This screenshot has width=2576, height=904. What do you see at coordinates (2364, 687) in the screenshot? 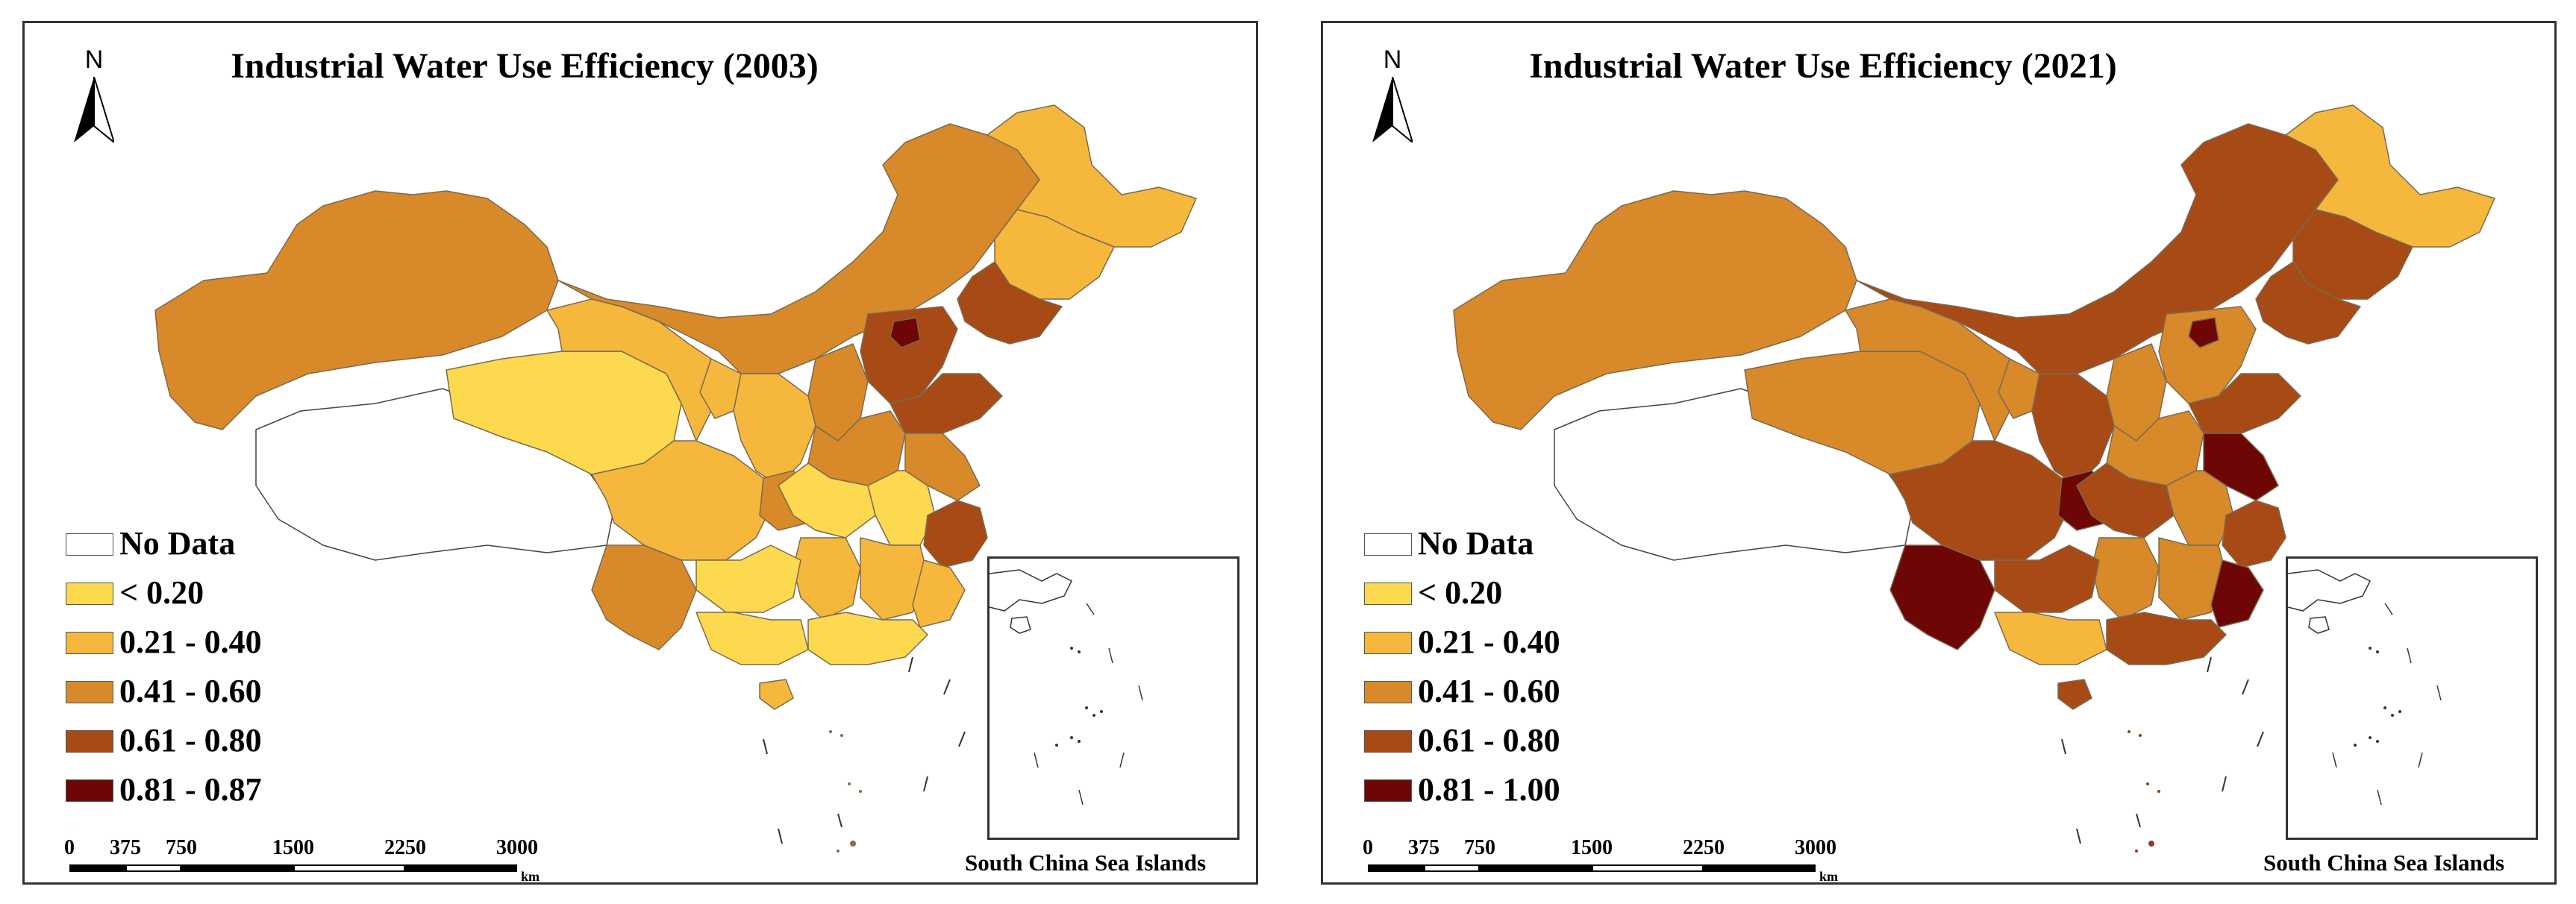
I see `inset-map-graphic` at bounding box center [2364, 687].